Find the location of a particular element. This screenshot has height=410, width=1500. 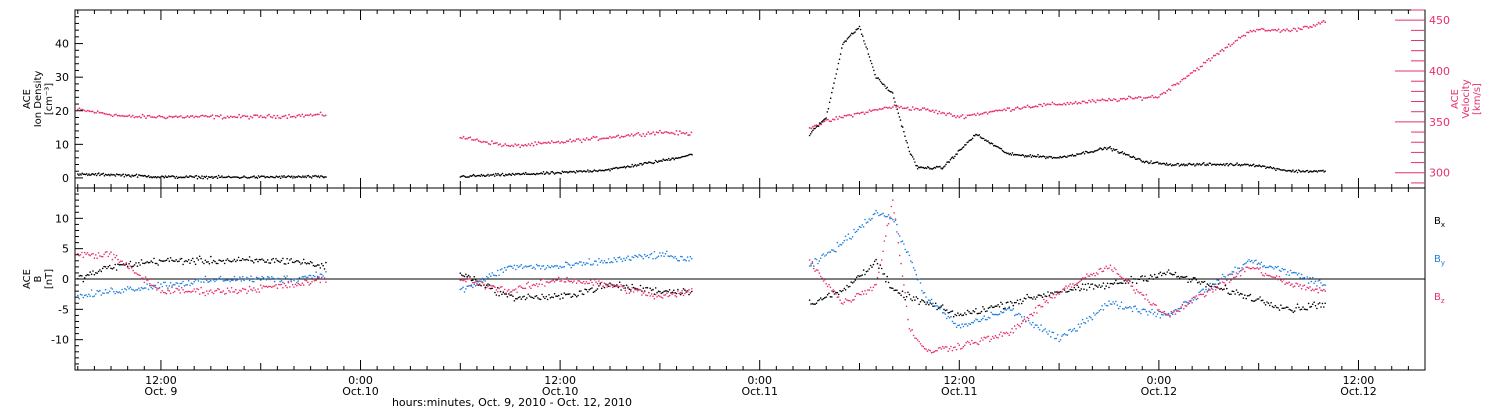

date-tick-label: Oct.10 is located at coordinates (360, 391).